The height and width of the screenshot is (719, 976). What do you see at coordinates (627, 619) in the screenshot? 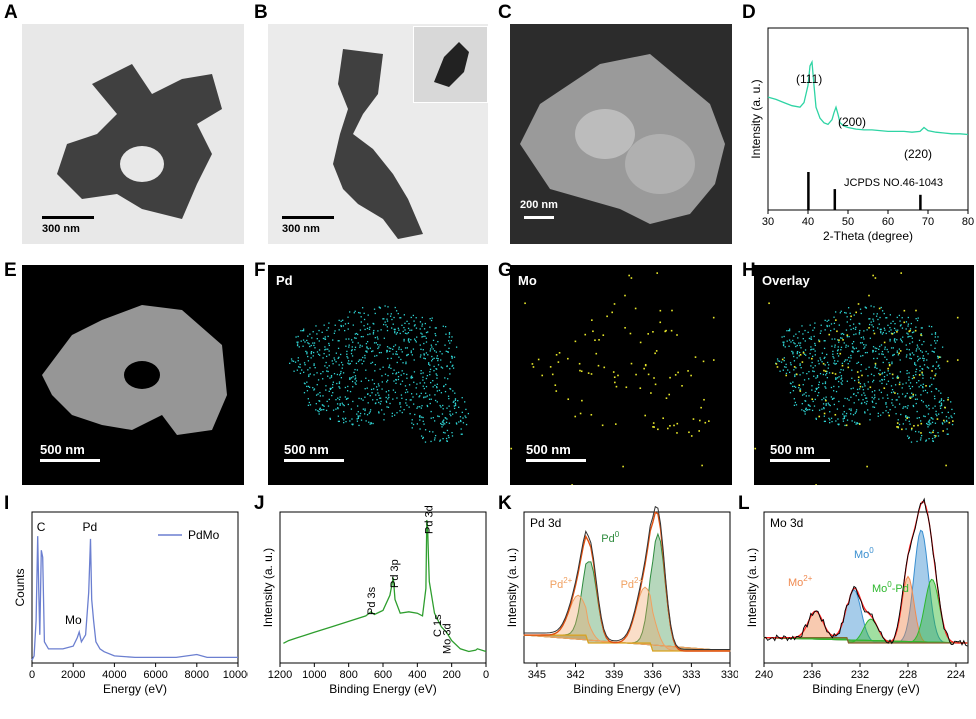
I see `pd2-3d5-component` at bounding box center [627, 619].